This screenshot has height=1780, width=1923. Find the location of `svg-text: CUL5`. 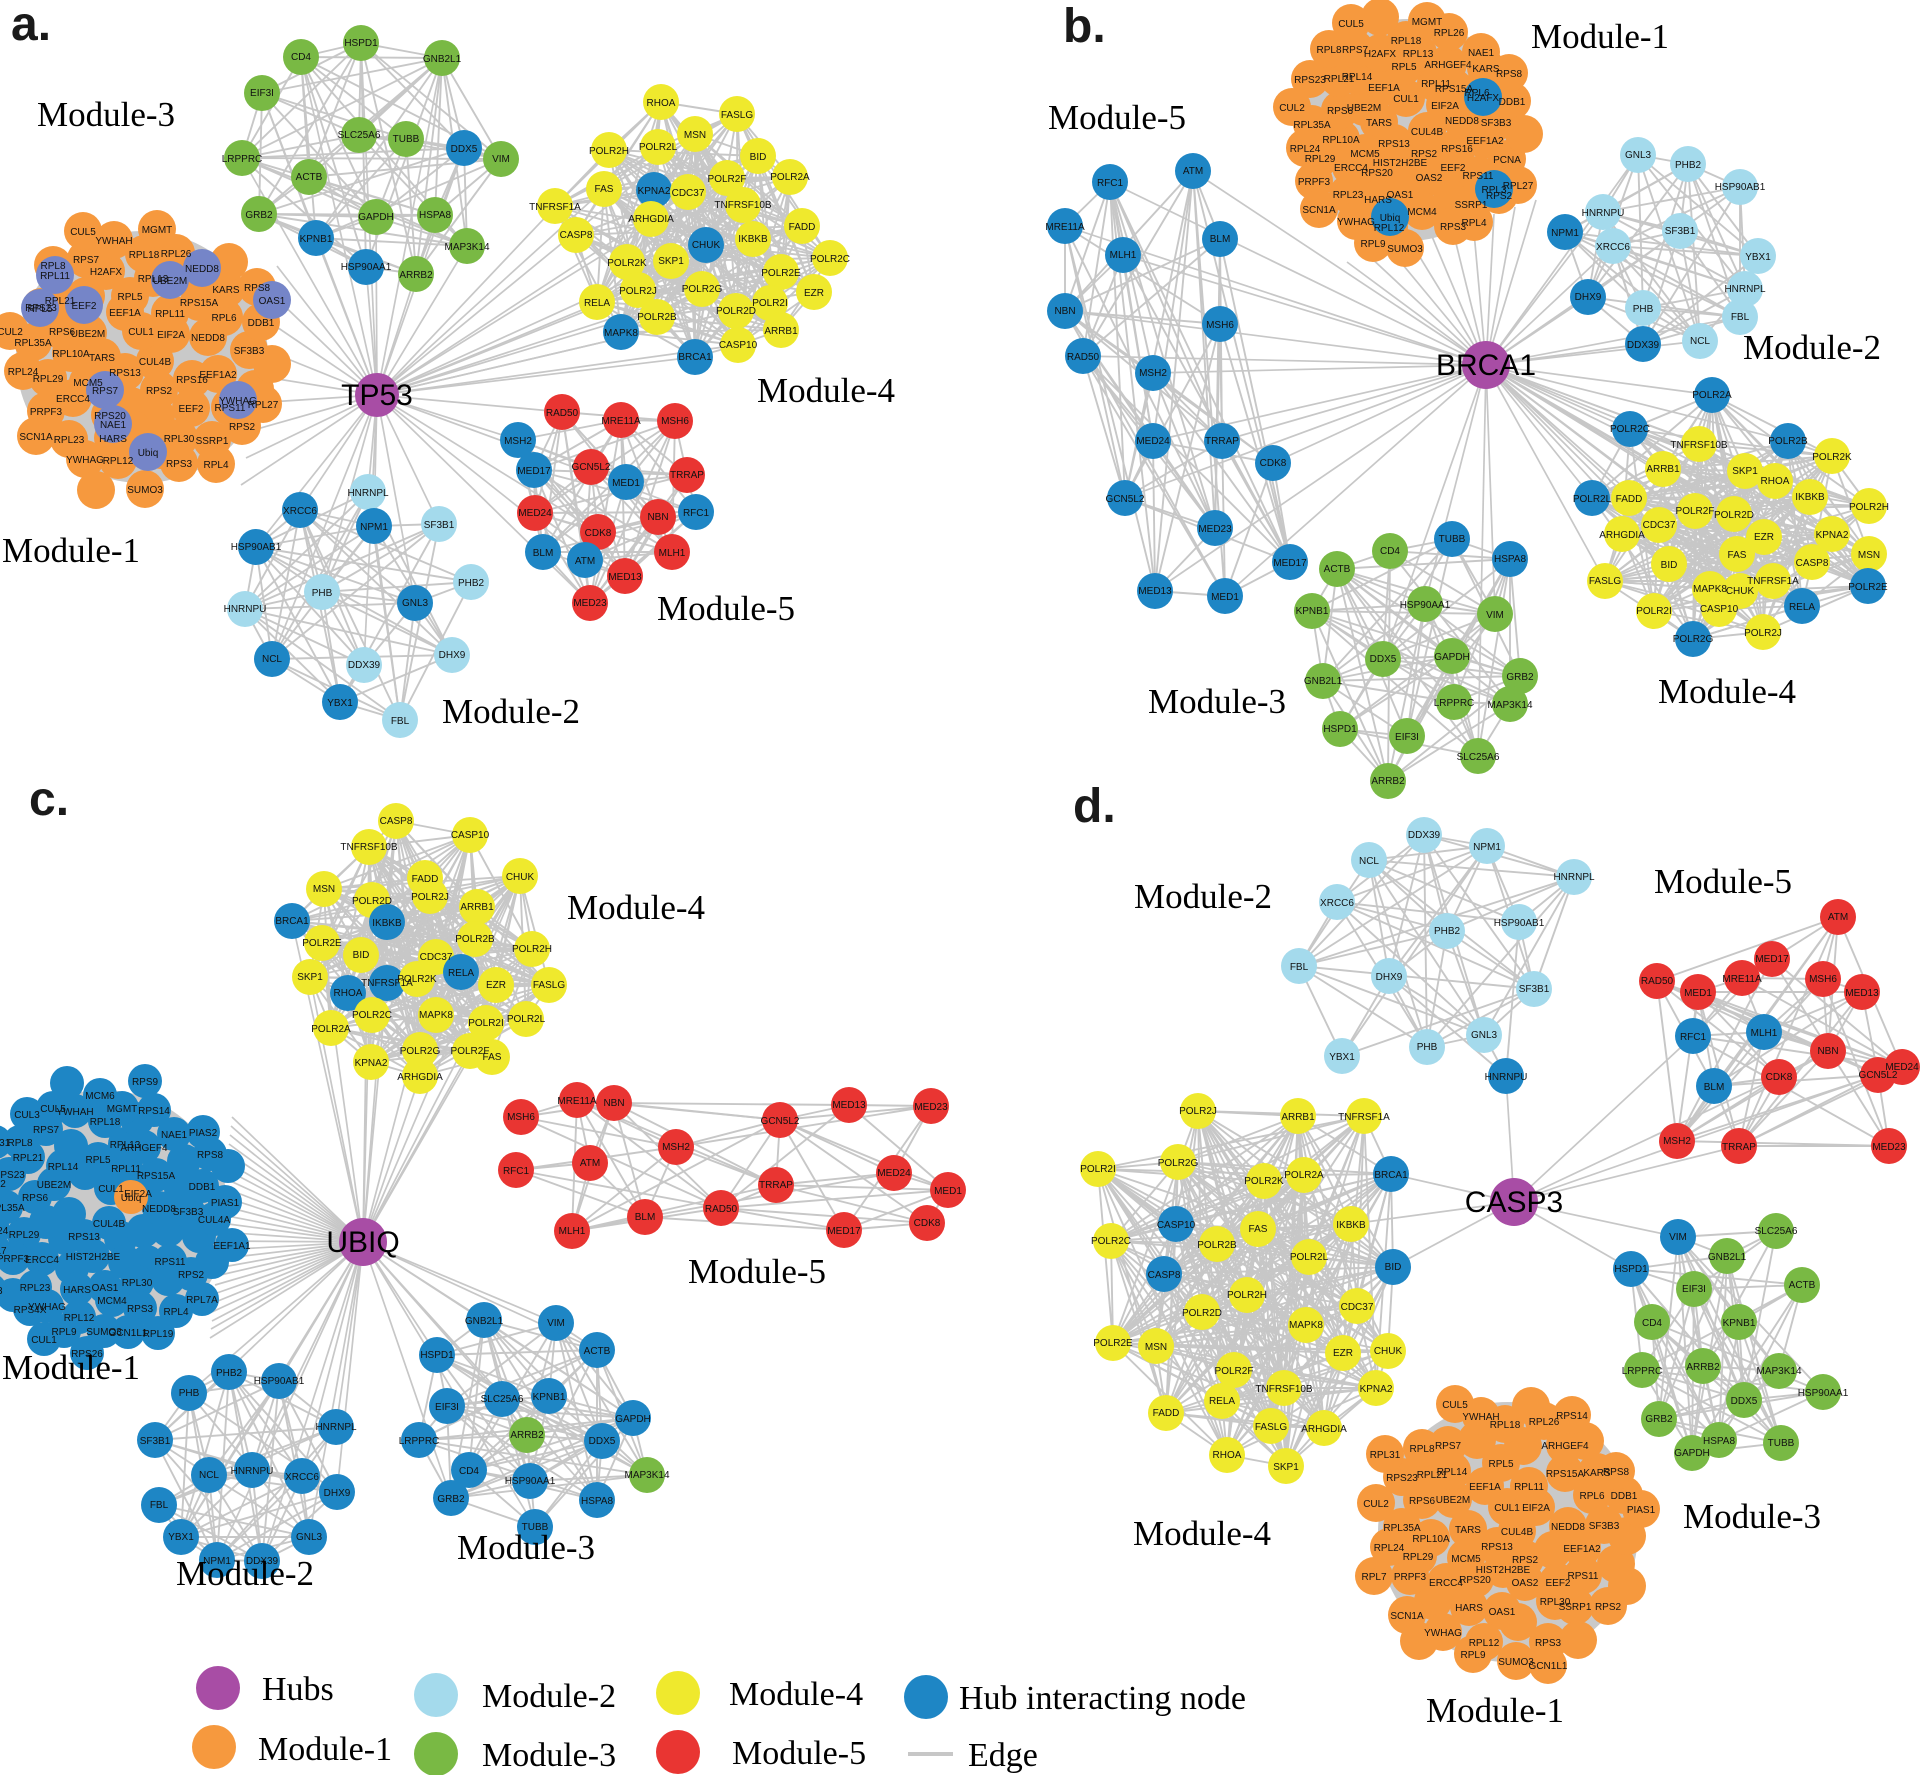

svg-text: CUL5 is located at coordinates (1351, 24).